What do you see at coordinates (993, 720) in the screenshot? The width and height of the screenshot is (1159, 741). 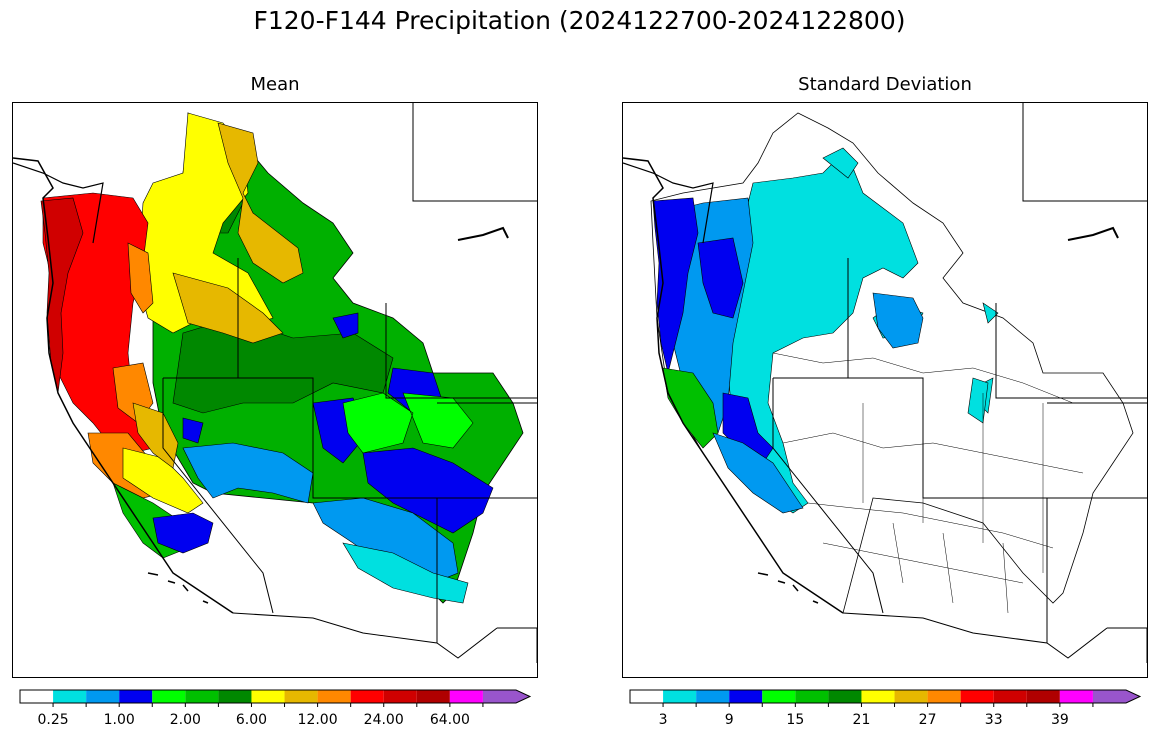 I see `colorbar-tick-label: 33` at bounding box center [993, 720].